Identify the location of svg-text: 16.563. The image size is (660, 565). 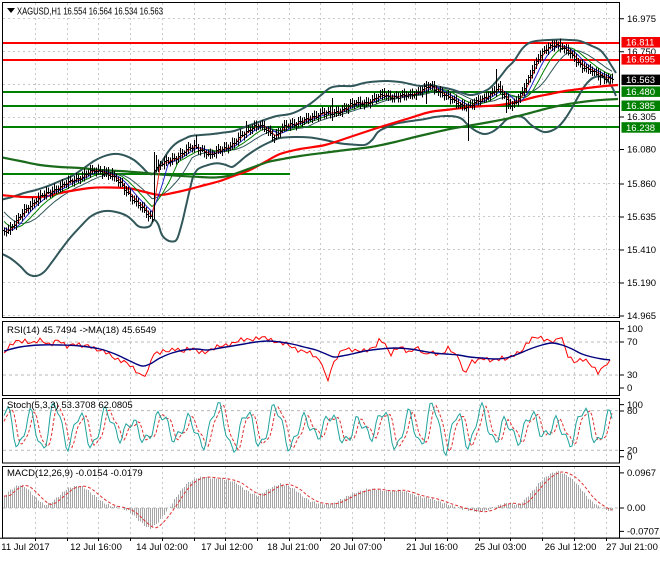
(640, 80).